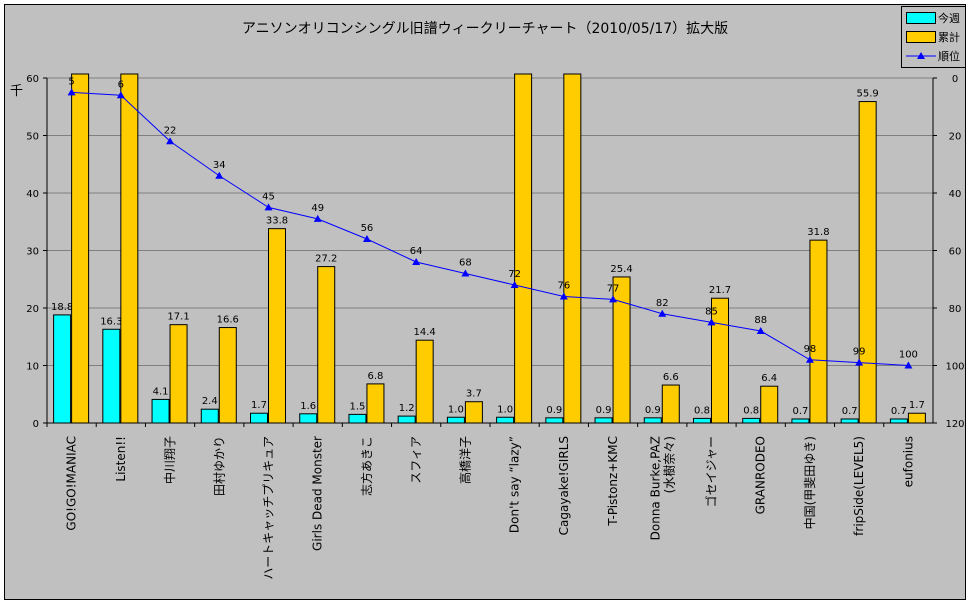  I want to click on legend: 今週 累計 順位, so click(933, 37).